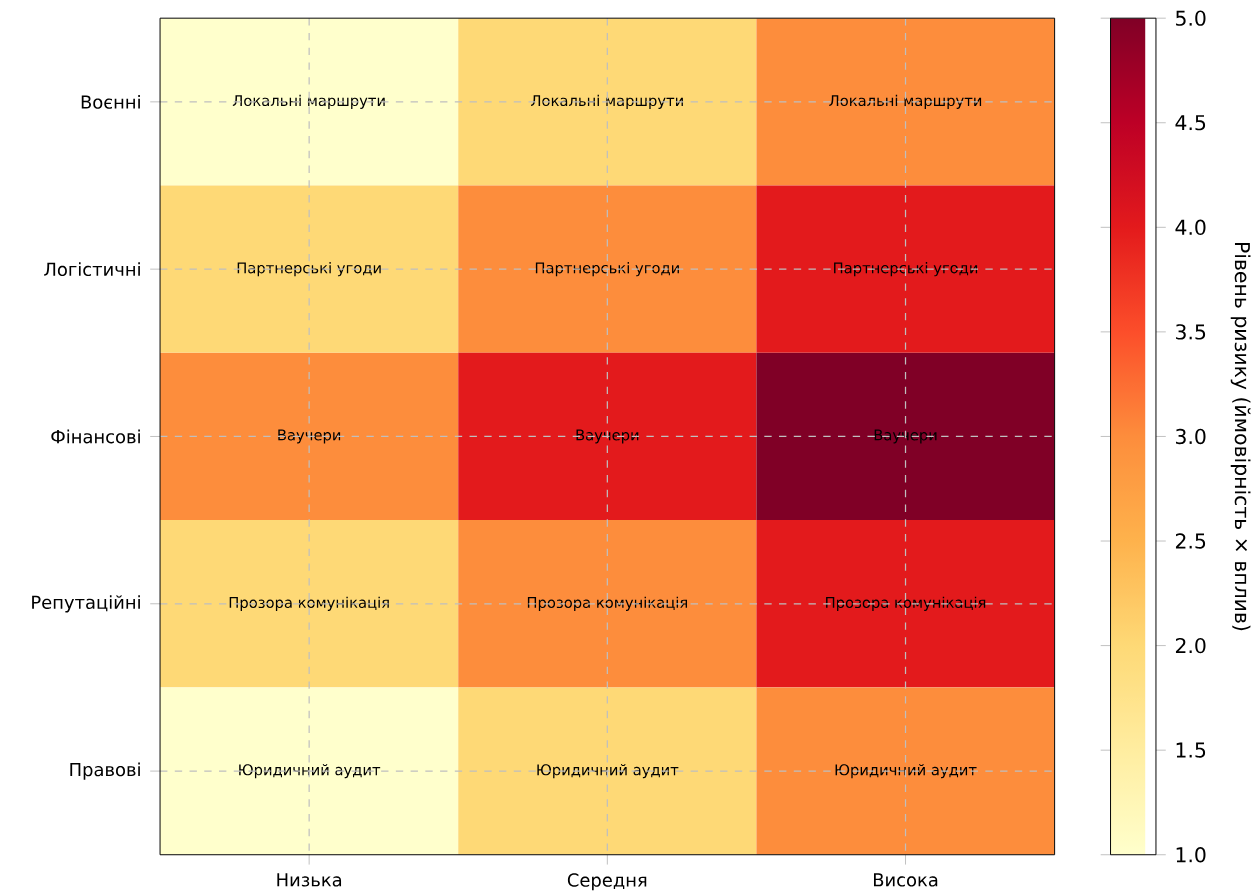 The image size is (1258, 891). Describe the element at coordinates (86, 604) in the screenshot. I see `y-tick-label: Репутаційні` at that location.